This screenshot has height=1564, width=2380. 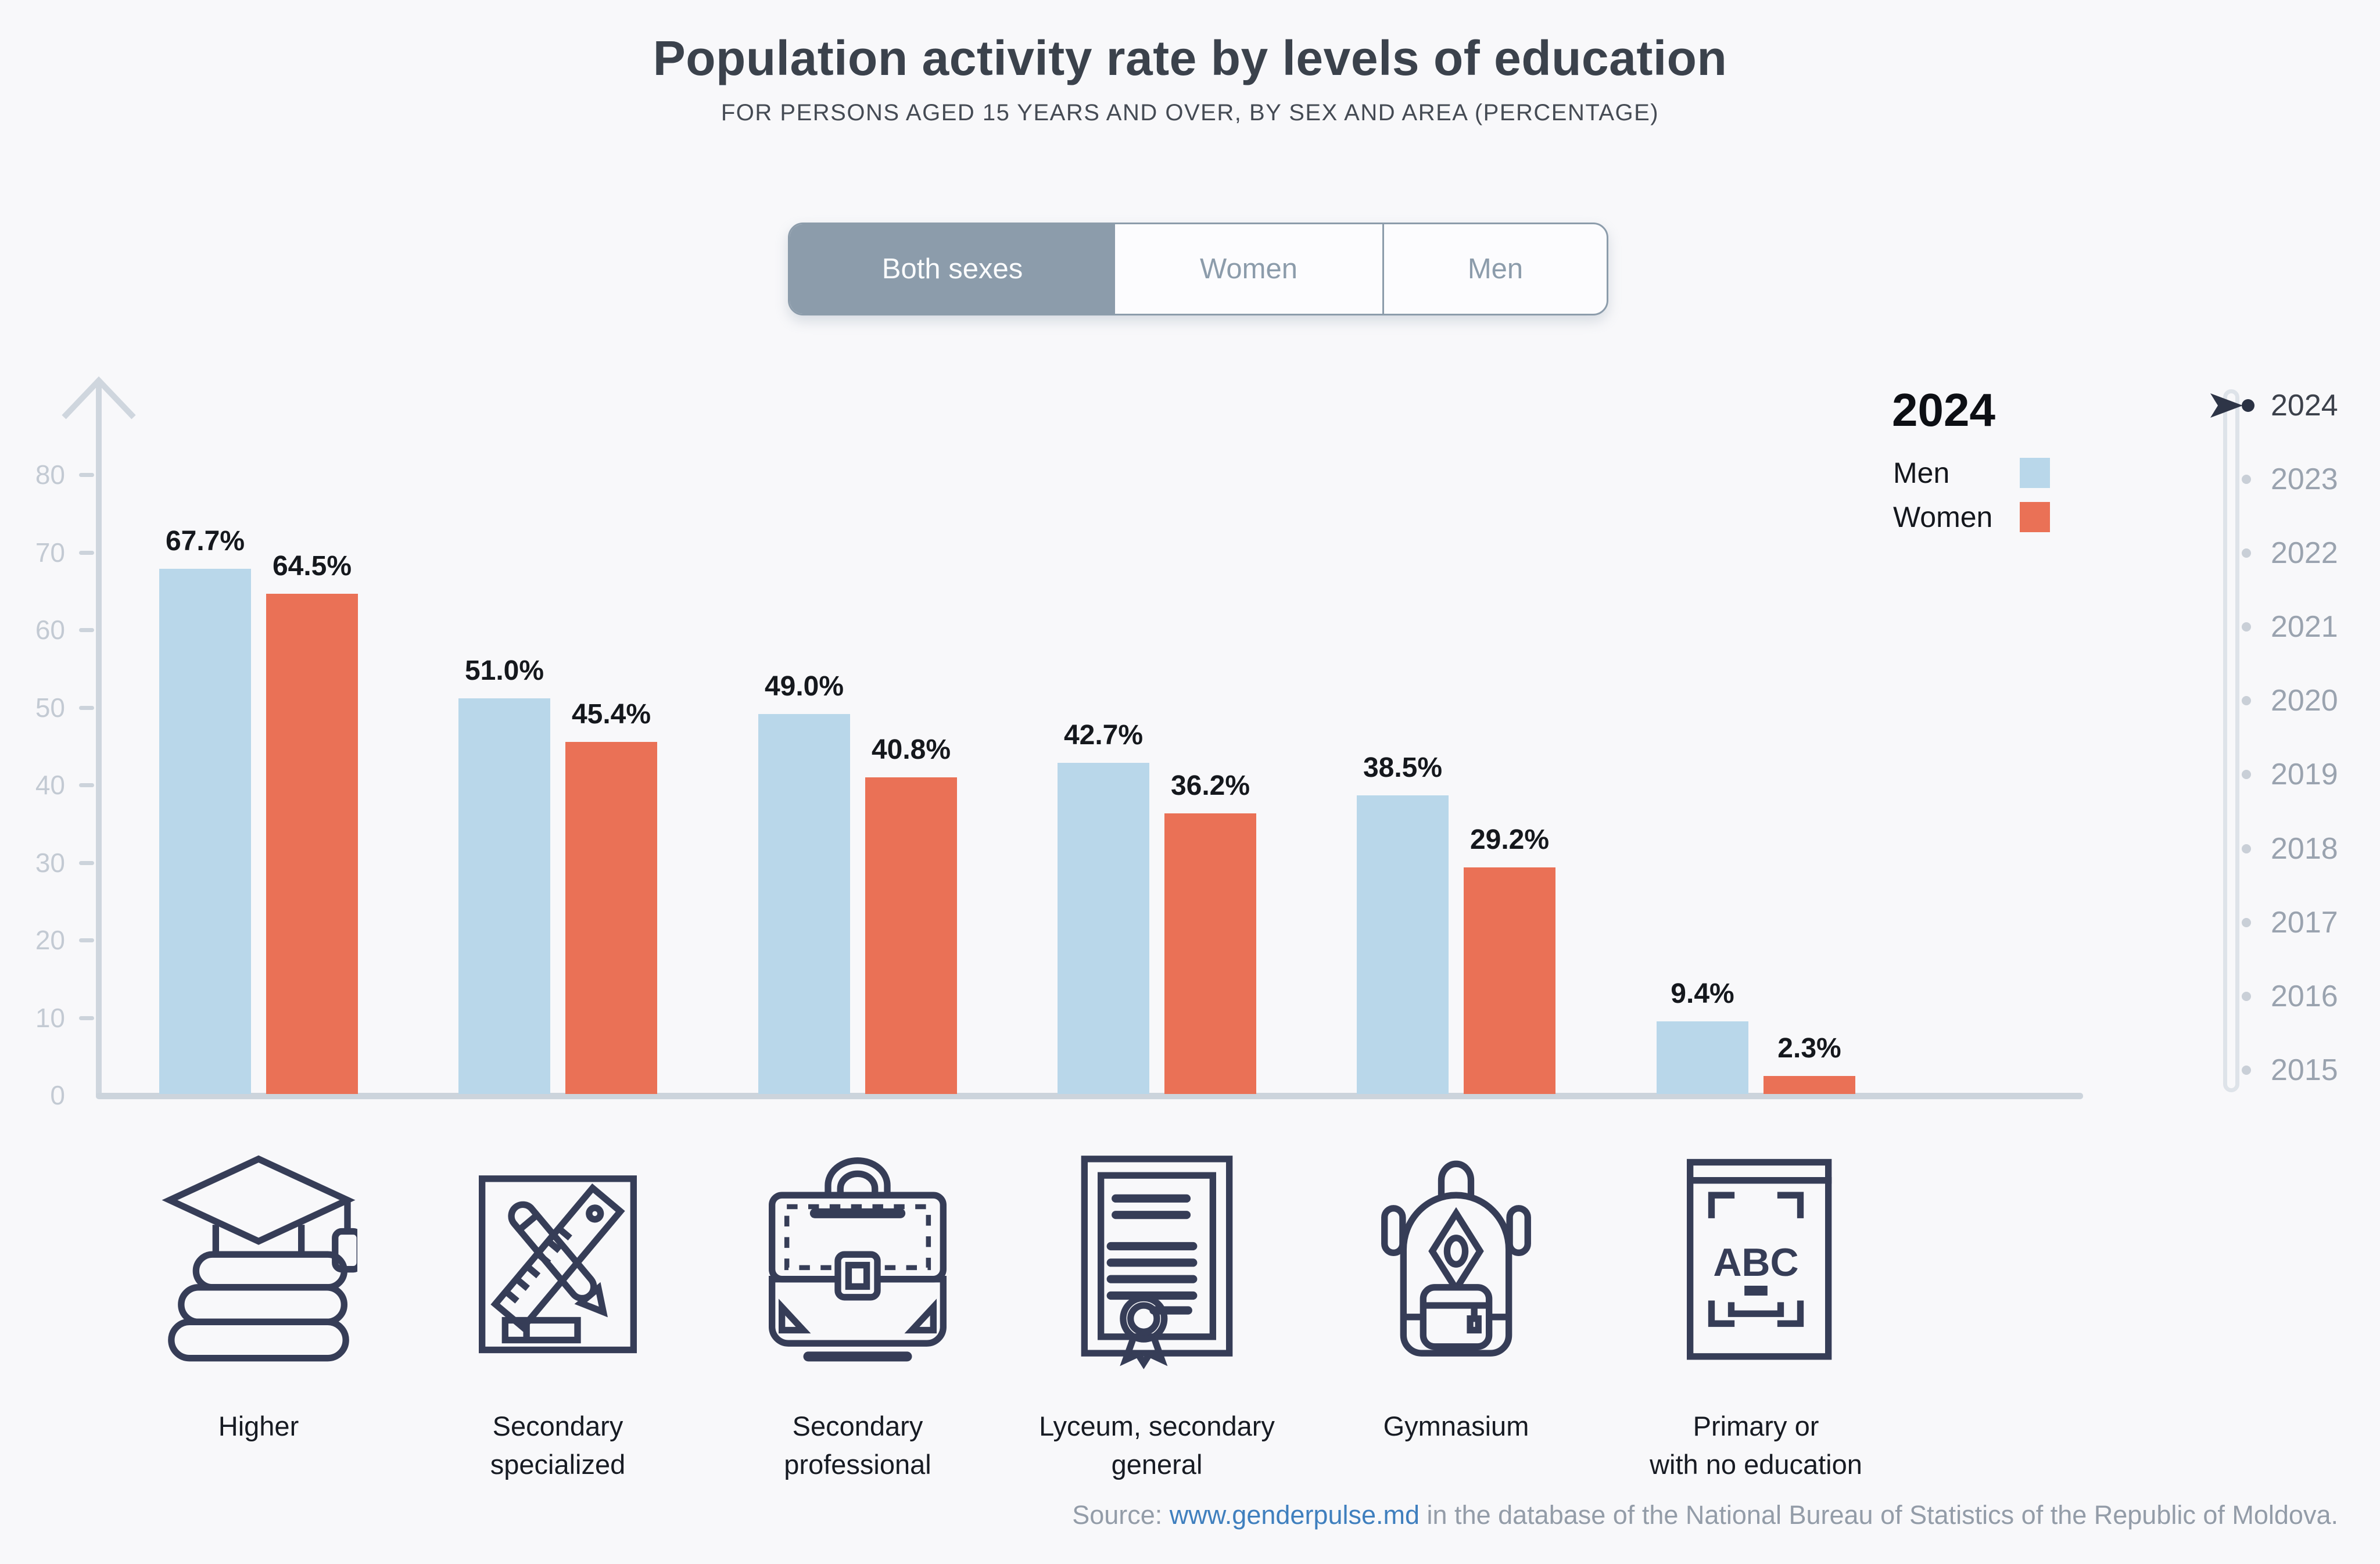 I want to click on year-label: 2021, so click(x=2305, y=627).